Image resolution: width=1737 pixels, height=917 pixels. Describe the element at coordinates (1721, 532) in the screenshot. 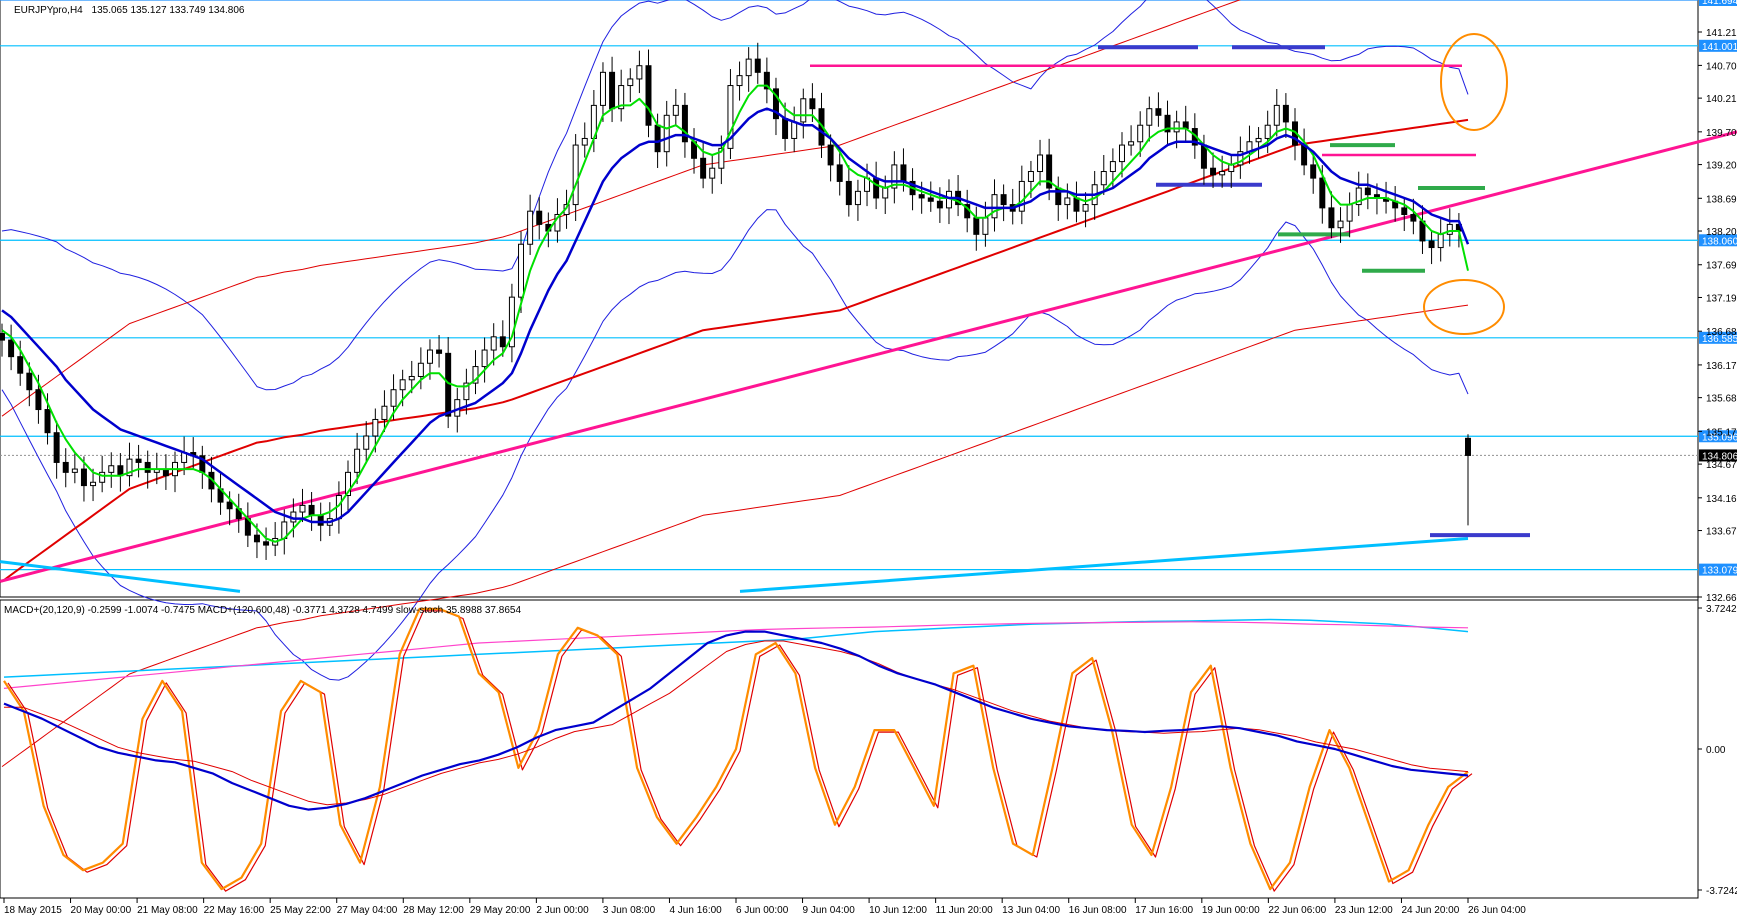

I see `price-tick-label: 133.670` at that location.